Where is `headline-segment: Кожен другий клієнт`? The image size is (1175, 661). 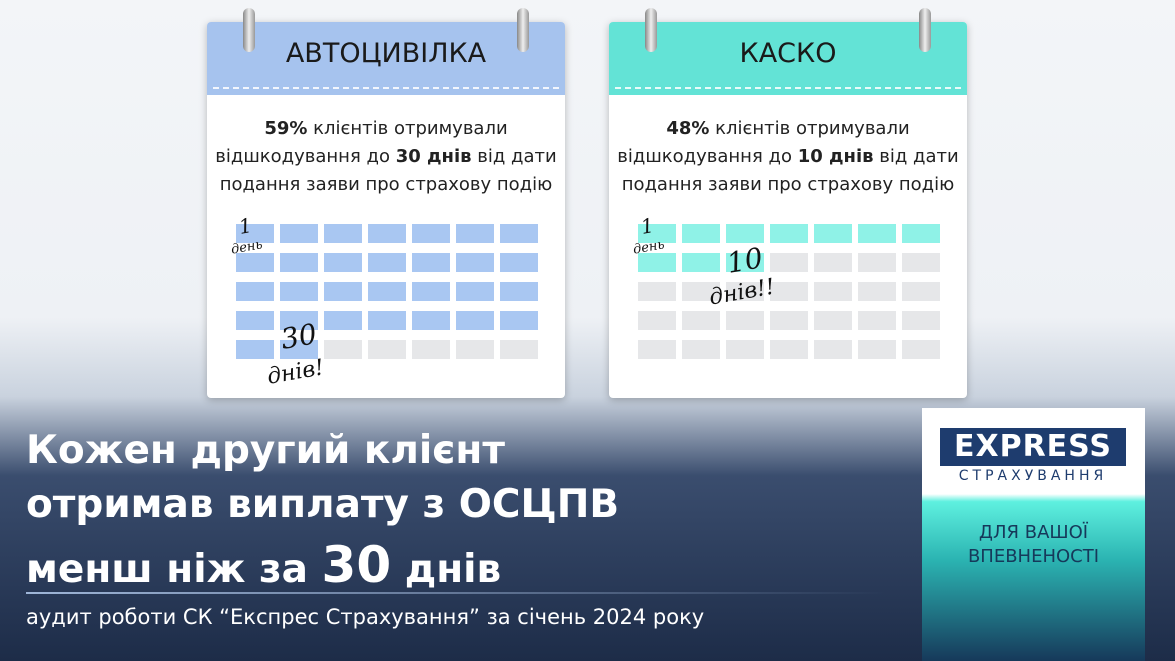
headline-segment: Кожен другий клієнт is located at coordinates (265, 450).